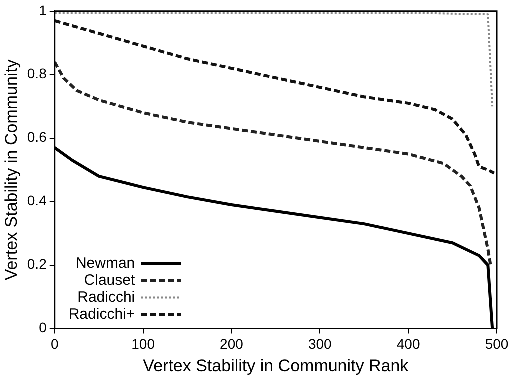 This screenshot has width=513, height=377. Describe the element at coordinates (54, 344) in the screenshot. I see `x-tick-label: 0` at that location.